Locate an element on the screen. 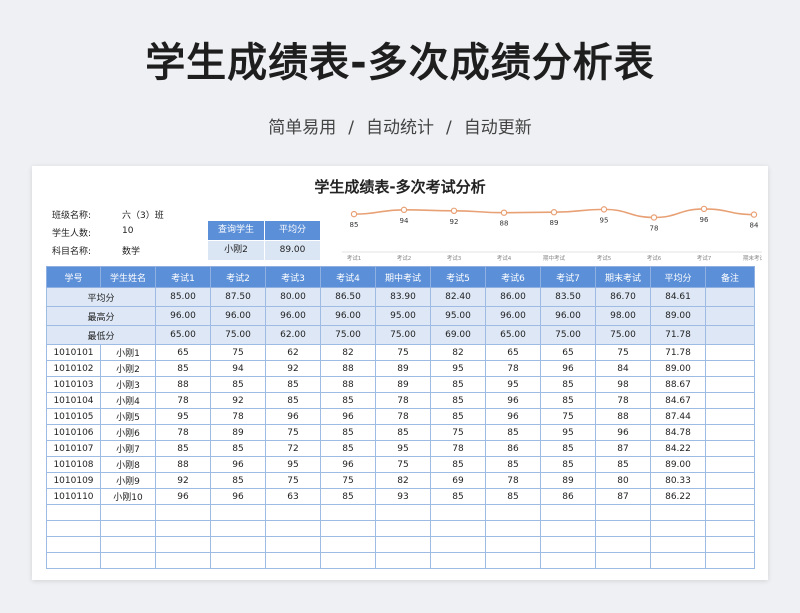 This screenshot has width=800, height=613. table-cell: 88 is located at coordinates (623, 416).